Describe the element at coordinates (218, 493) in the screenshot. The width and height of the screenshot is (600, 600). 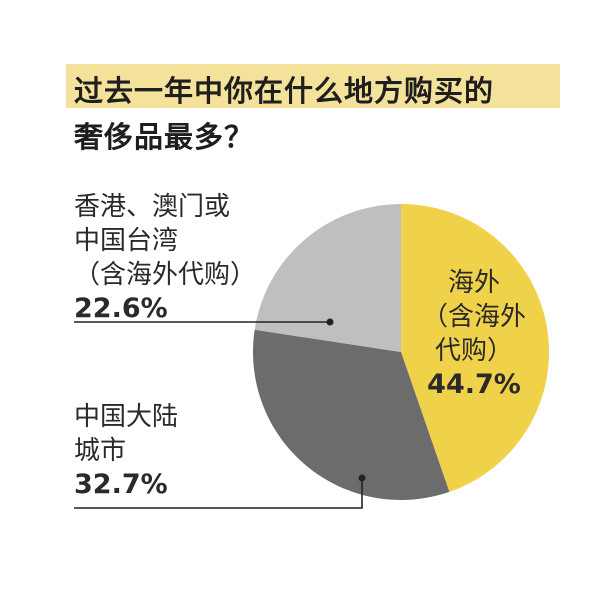
I see `mainland-leader-line` at that location.